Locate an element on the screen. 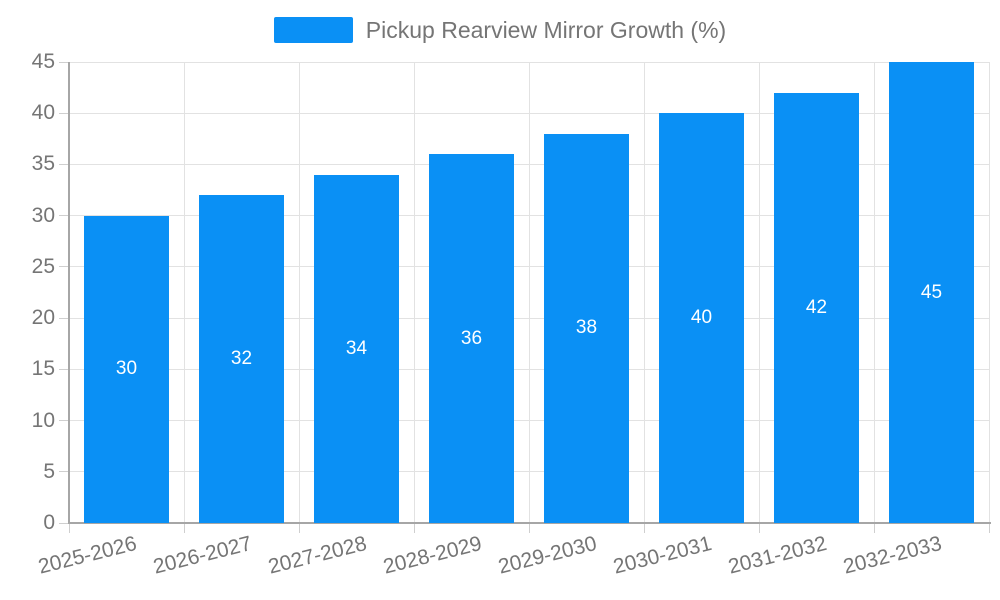  bar-value-label: 45 is located at coordinates (931, 292).